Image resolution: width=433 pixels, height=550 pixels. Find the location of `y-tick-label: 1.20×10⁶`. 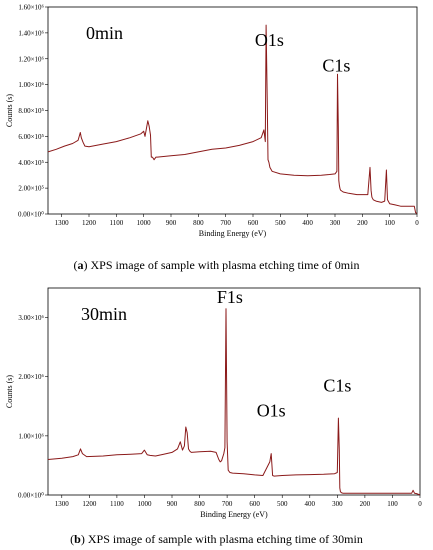

y-tick-label: 1.20×10⁶ is located at coordinates (31, 59).